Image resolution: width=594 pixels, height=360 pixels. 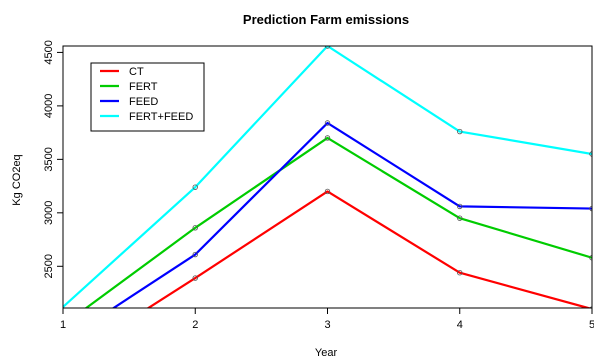 What do you see at coordinates (63, 325) in the screenshot?
I see `x-tick-label: 1` at bounding box center [63, 325].